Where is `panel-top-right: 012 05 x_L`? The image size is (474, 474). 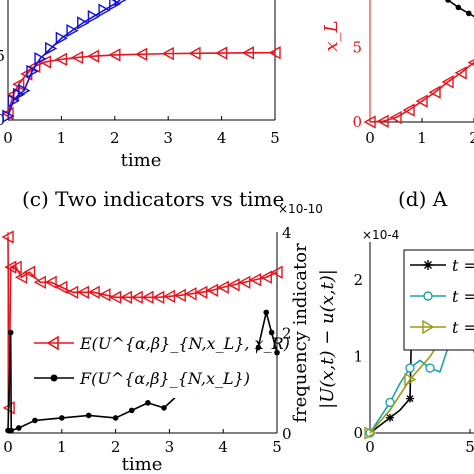
panel-top-right: 012 05 x_L is located at coordinates (397, 73).